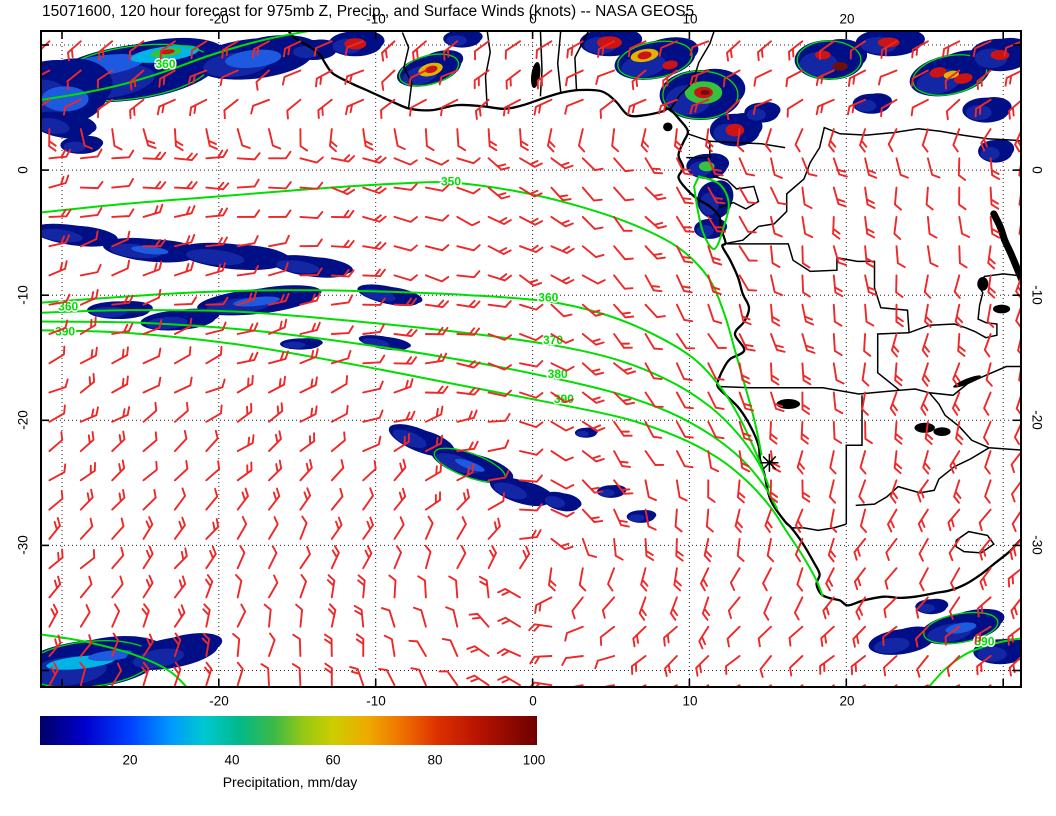 This screenshot has height=816, width=1056. Describe the element at coordinates (333, 760) in the screenshot. I see `colorbar-tick-label: 60` at that location.